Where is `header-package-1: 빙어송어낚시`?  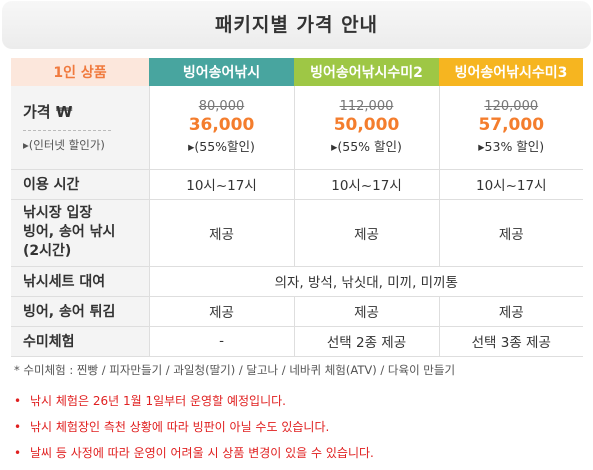 header-package-1: 빙어송어낚시 is located at coordinates (221, 72).